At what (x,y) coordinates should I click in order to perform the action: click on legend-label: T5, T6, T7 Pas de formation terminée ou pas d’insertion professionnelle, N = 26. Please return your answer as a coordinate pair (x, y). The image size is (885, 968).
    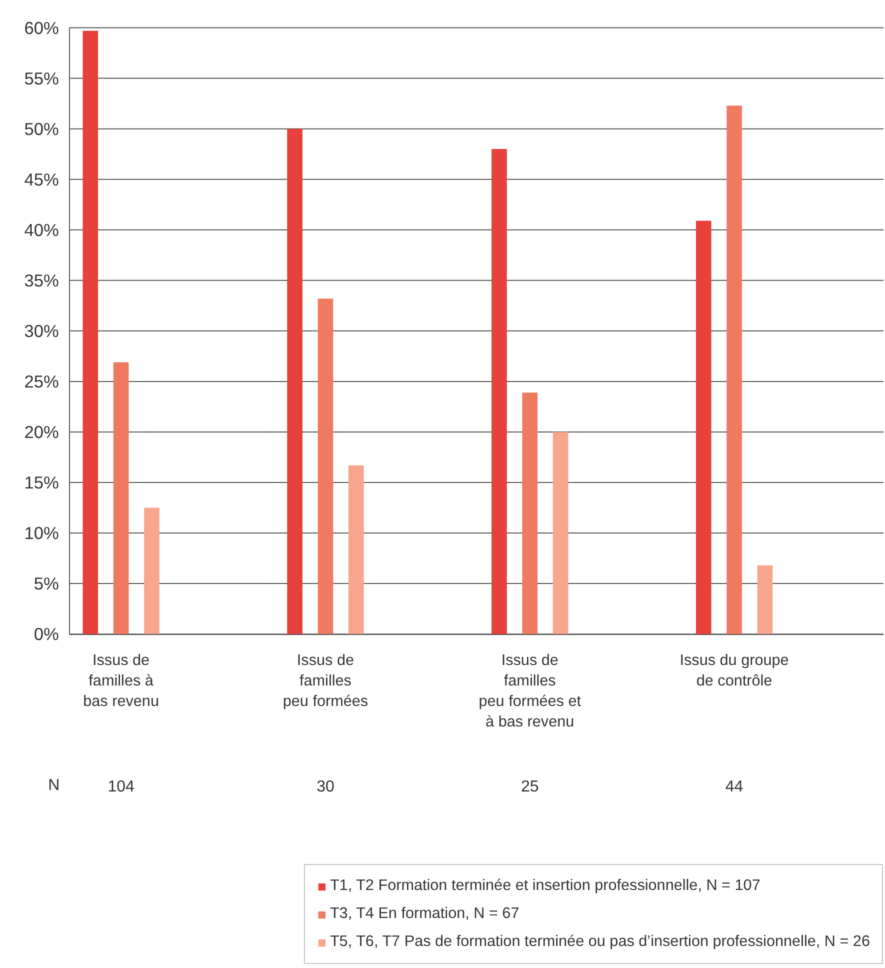
    Looking at the image, I should click on (600, 942).